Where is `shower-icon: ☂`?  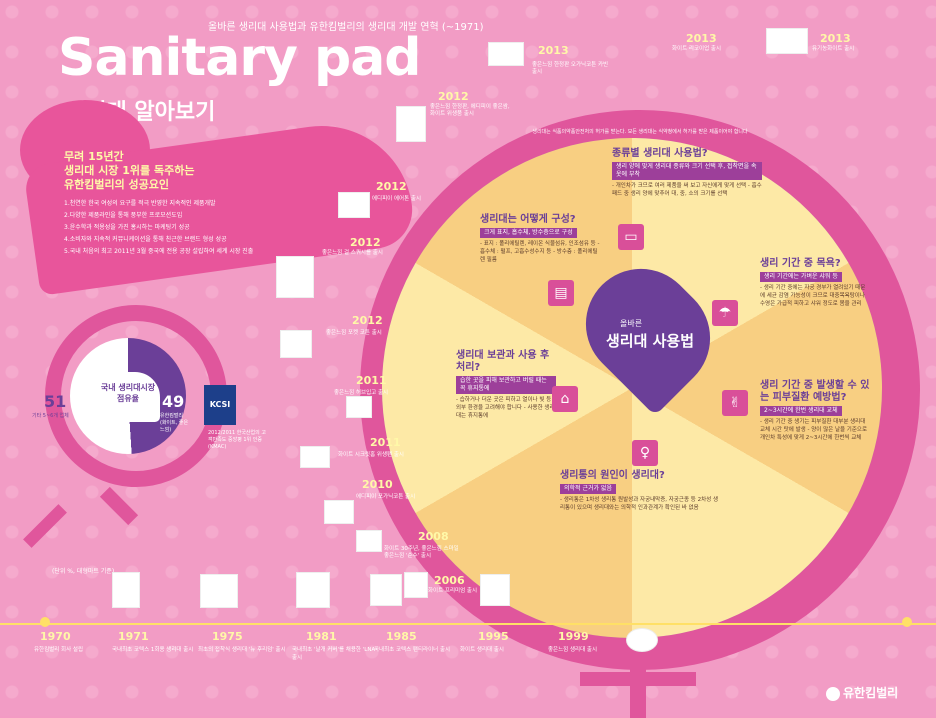 shower-icon: ☂ is located at coordinates (725, 313).